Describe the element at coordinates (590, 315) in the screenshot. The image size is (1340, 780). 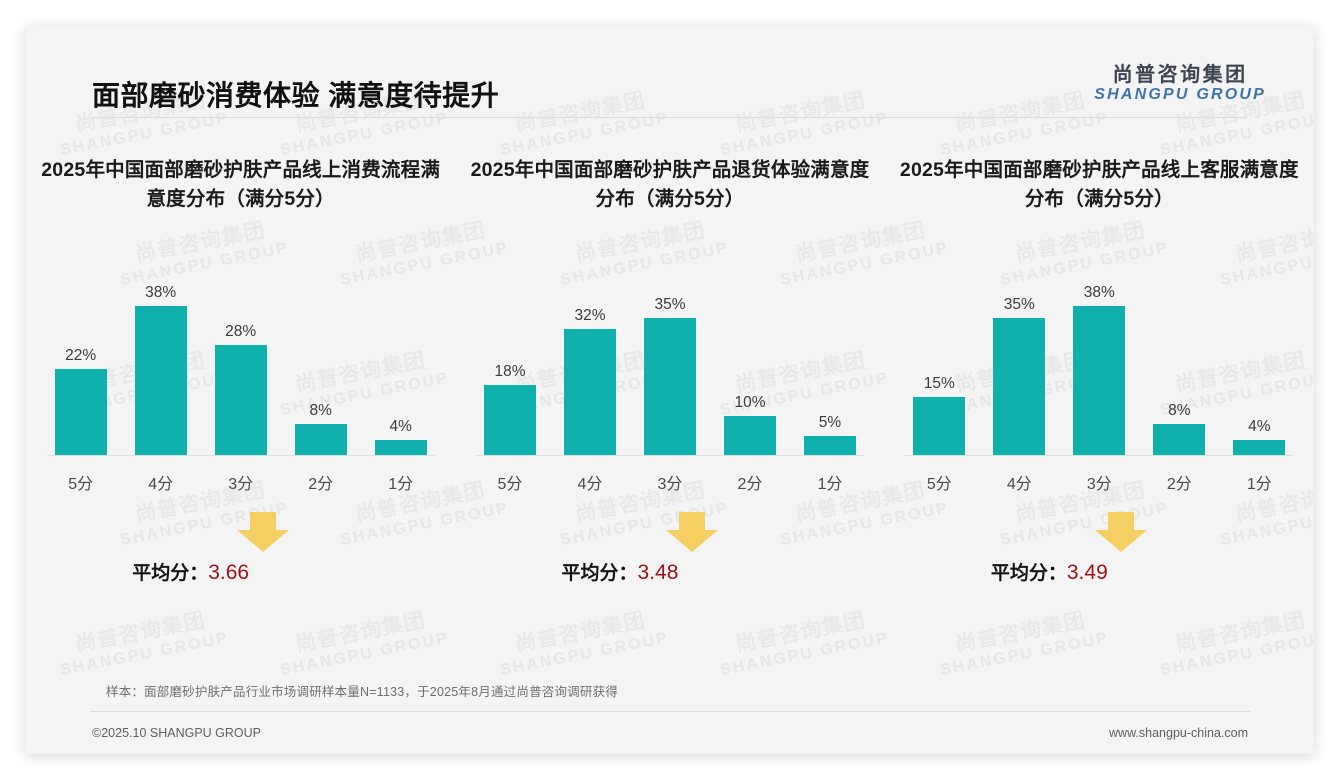
I see `bar-value-label: 32%` at that location.